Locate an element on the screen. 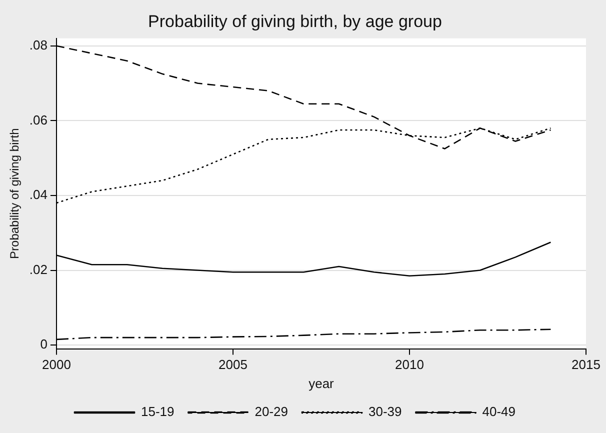 The image size is (606, 433). legend-label: 20-29 is located at coordinates (271, 412).